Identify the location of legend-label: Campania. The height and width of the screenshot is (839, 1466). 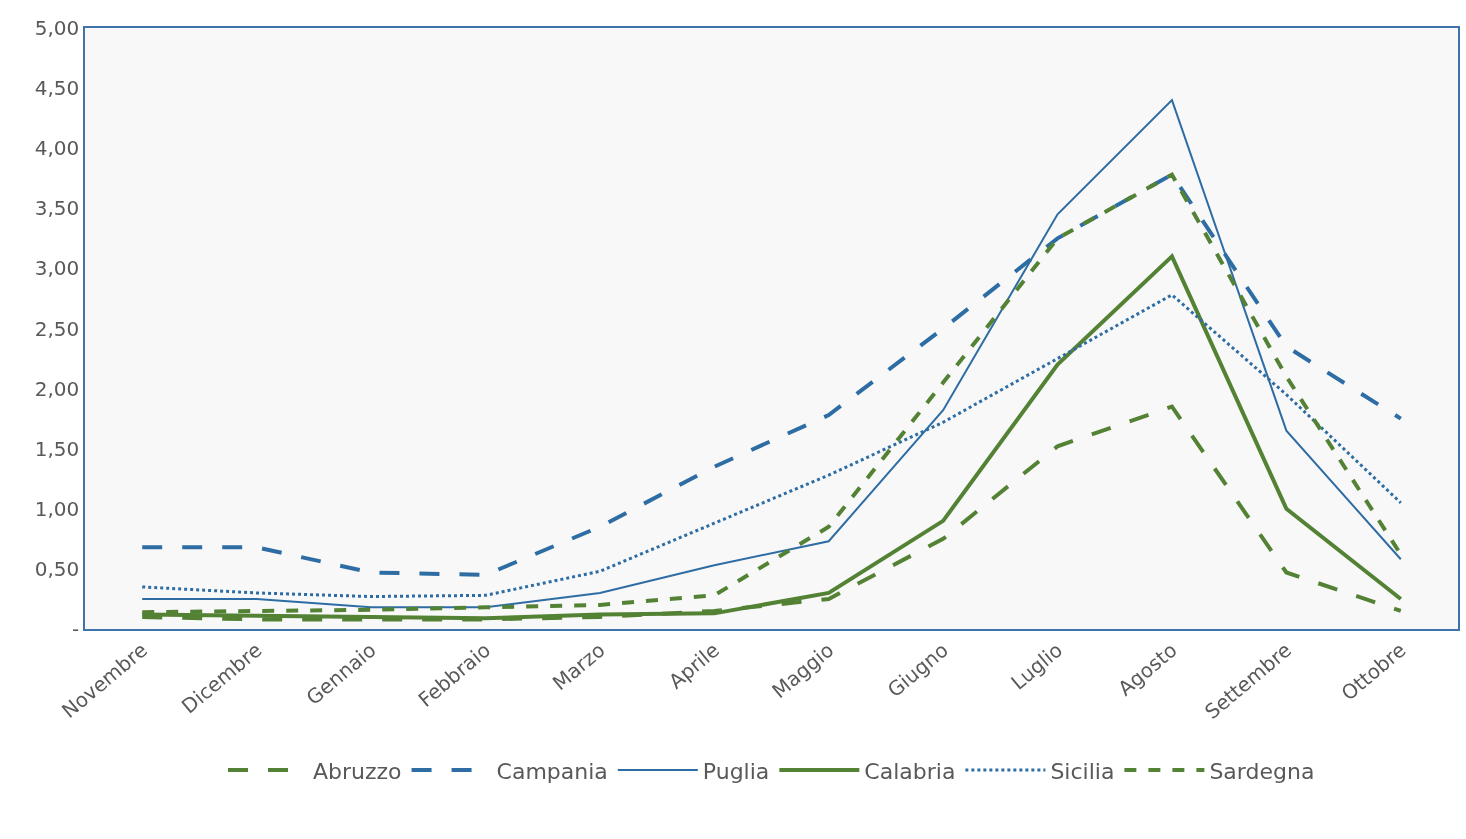
(552, 771).